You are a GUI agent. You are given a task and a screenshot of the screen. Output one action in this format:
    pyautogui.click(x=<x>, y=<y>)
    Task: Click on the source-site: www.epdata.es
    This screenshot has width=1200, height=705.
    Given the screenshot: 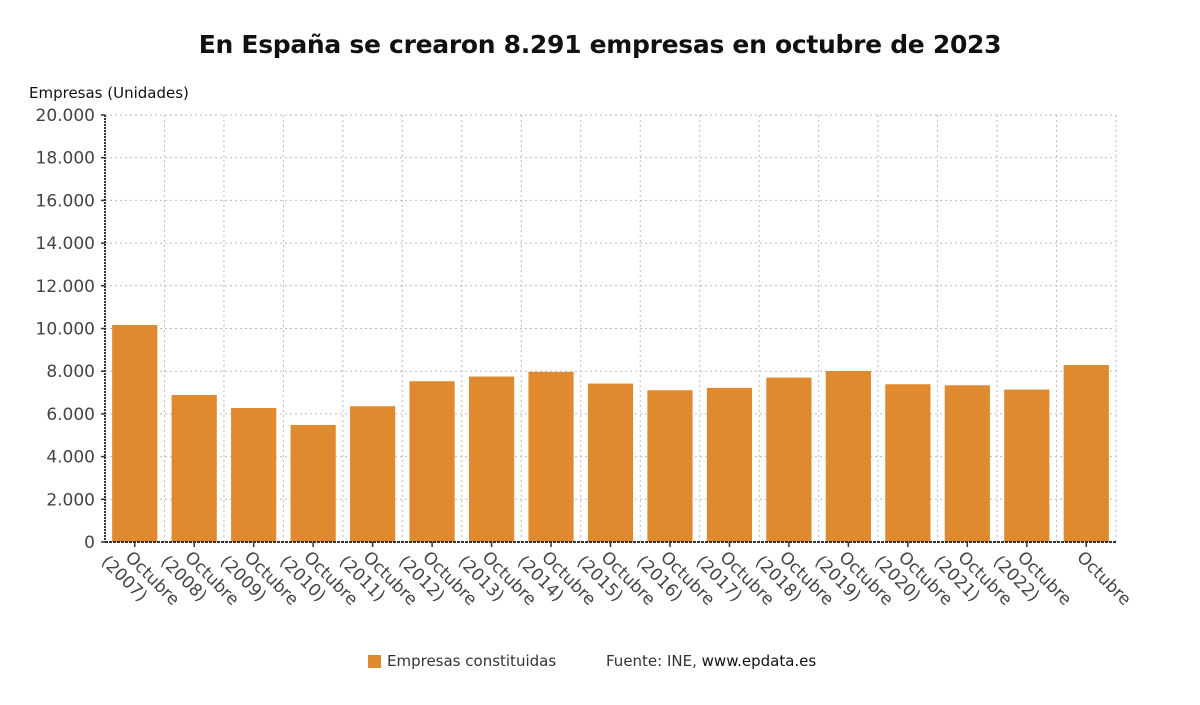 What is the action you would take?
    pyautogui.click(x=759, y=661)
    